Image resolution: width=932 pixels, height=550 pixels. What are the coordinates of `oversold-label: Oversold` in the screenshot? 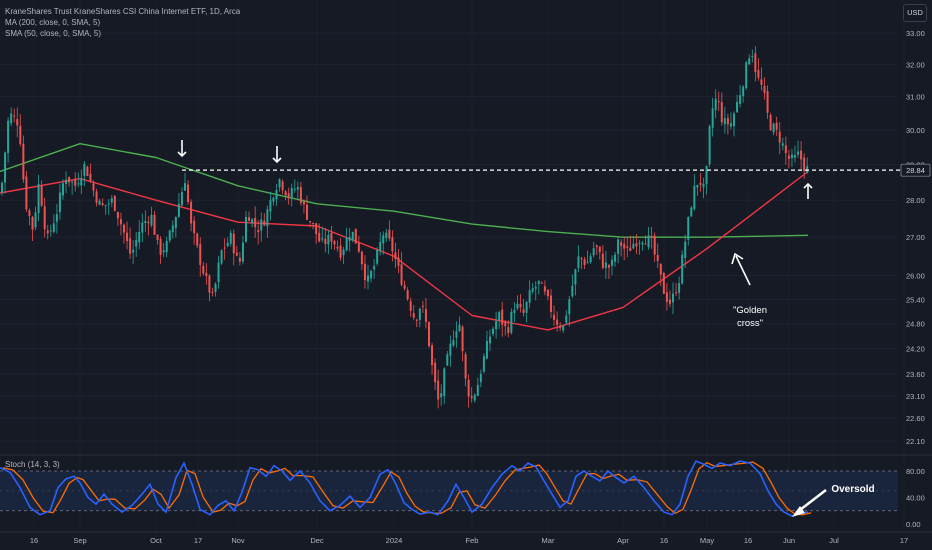 It's located at (852, 489).